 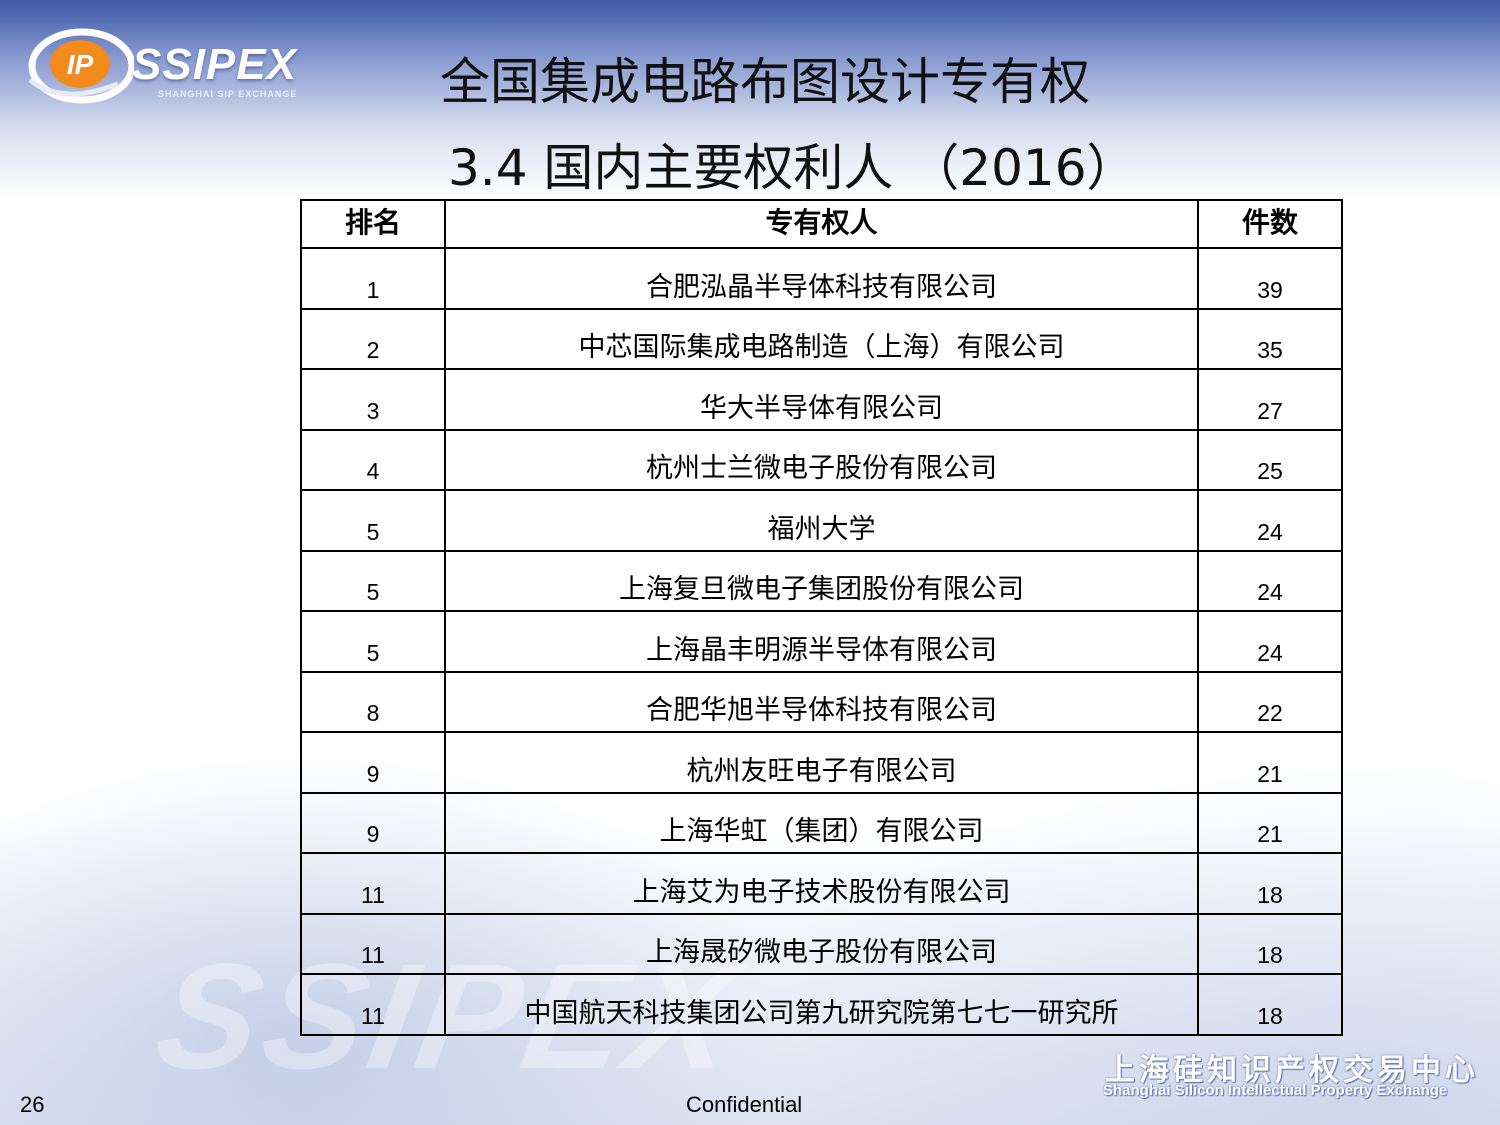 What do you see at coordinates (373, 399) in the screenshot?
I see `rank-cell: 3` at bounding box center [373, 399].